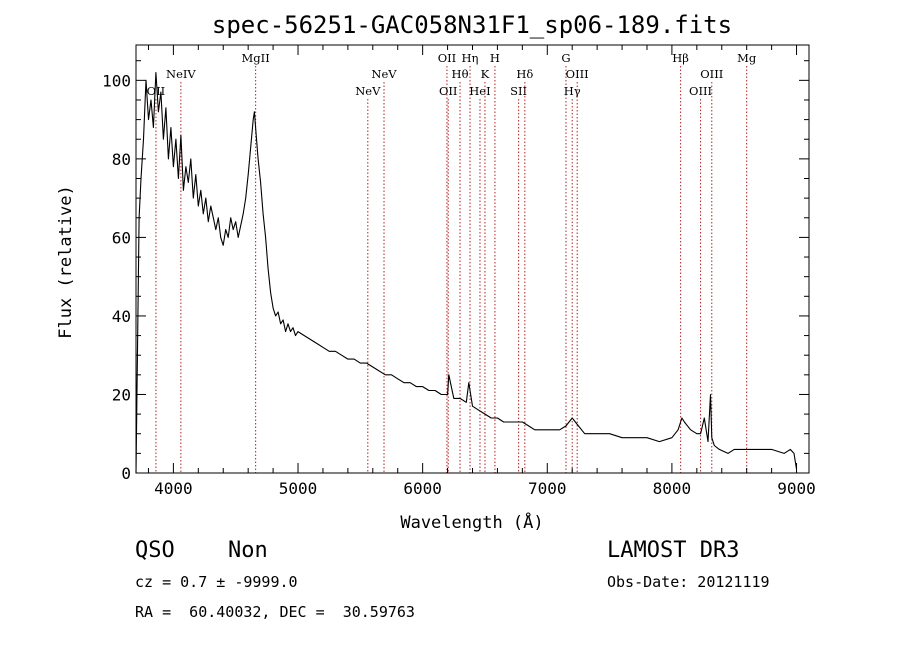 The width and height of the screenshot is (900, 649). What do you see at coordinates (485, 74) in the screenshot?
I see `line-label: K` at bounding box center [485, 74].